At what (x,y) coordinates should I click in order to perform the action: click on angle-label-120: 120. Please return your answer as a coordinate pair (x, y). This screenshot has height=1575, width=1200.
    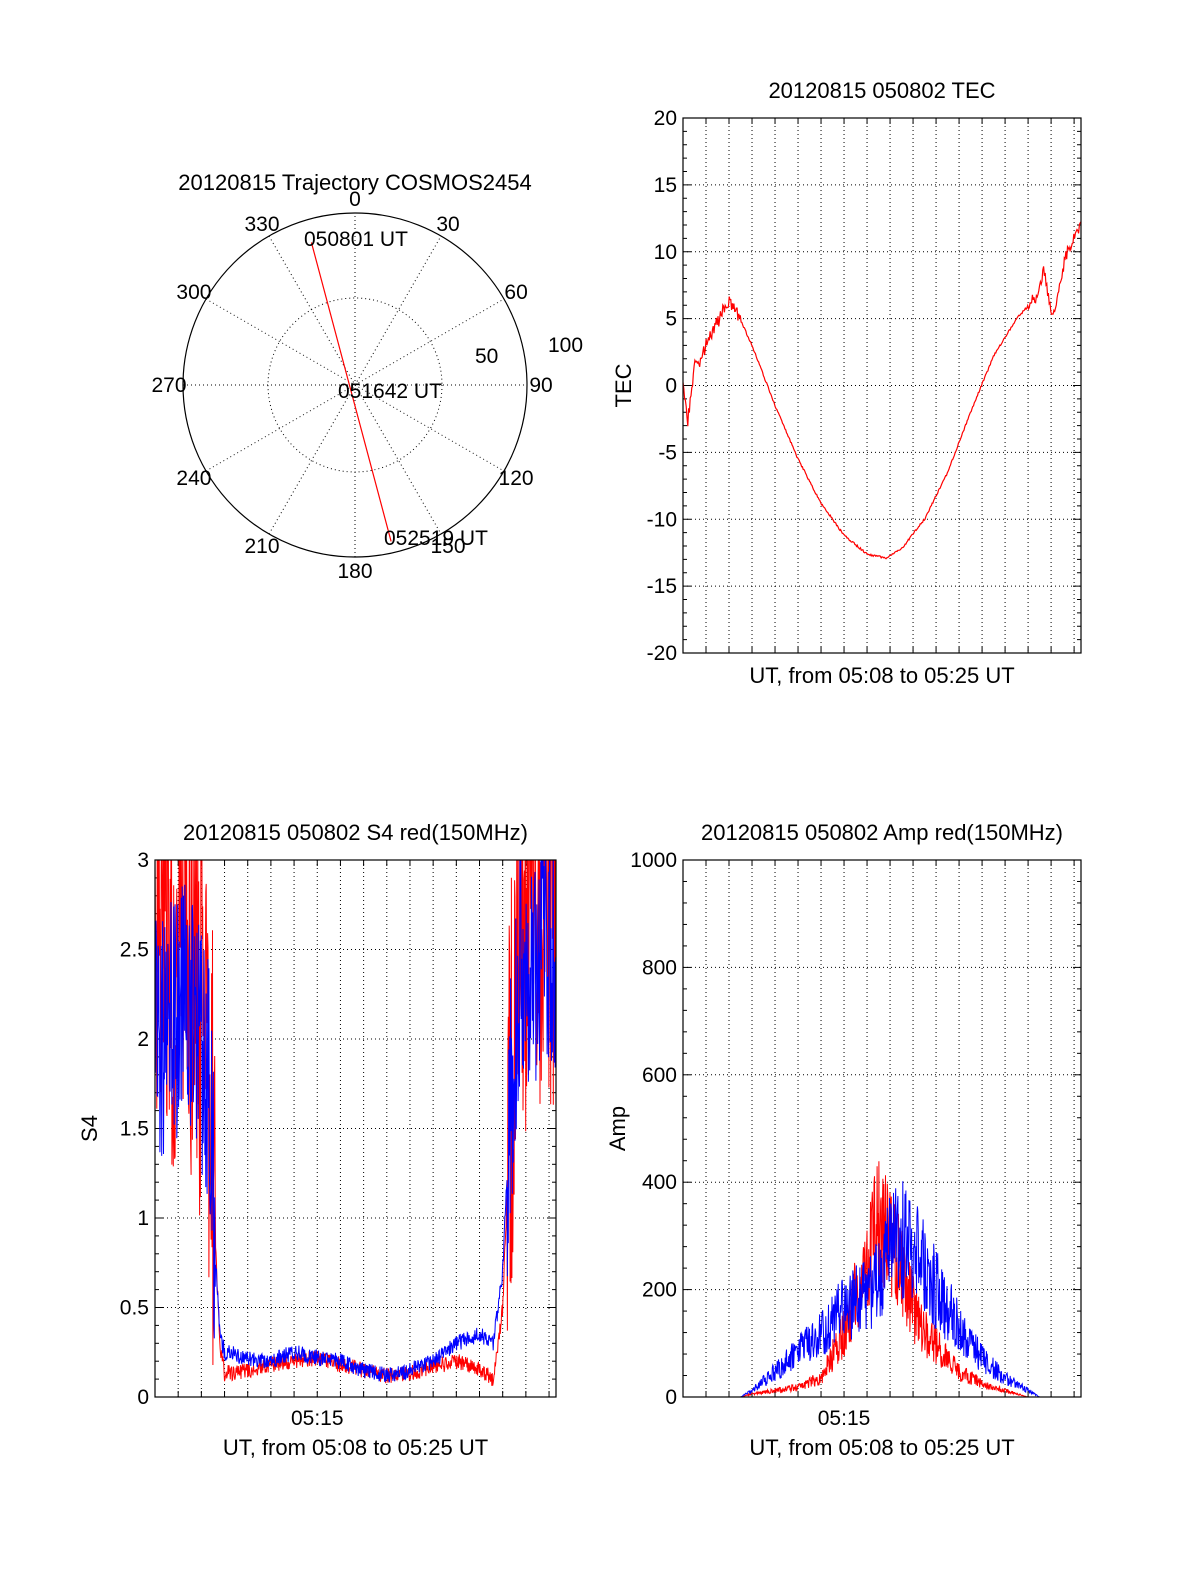
    Looking at the image, I should click on (516, 478).